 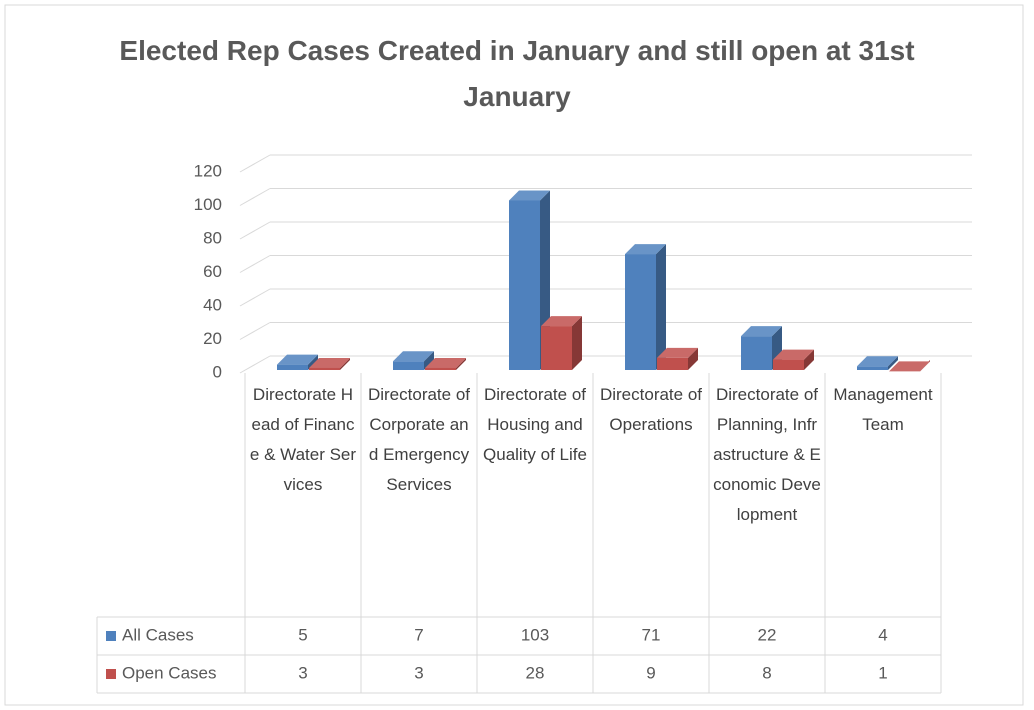 What do you see at coordinates (212, 271) in the screenshot?
I see `y-tick-label: 60` at bounding box center [212, 271].